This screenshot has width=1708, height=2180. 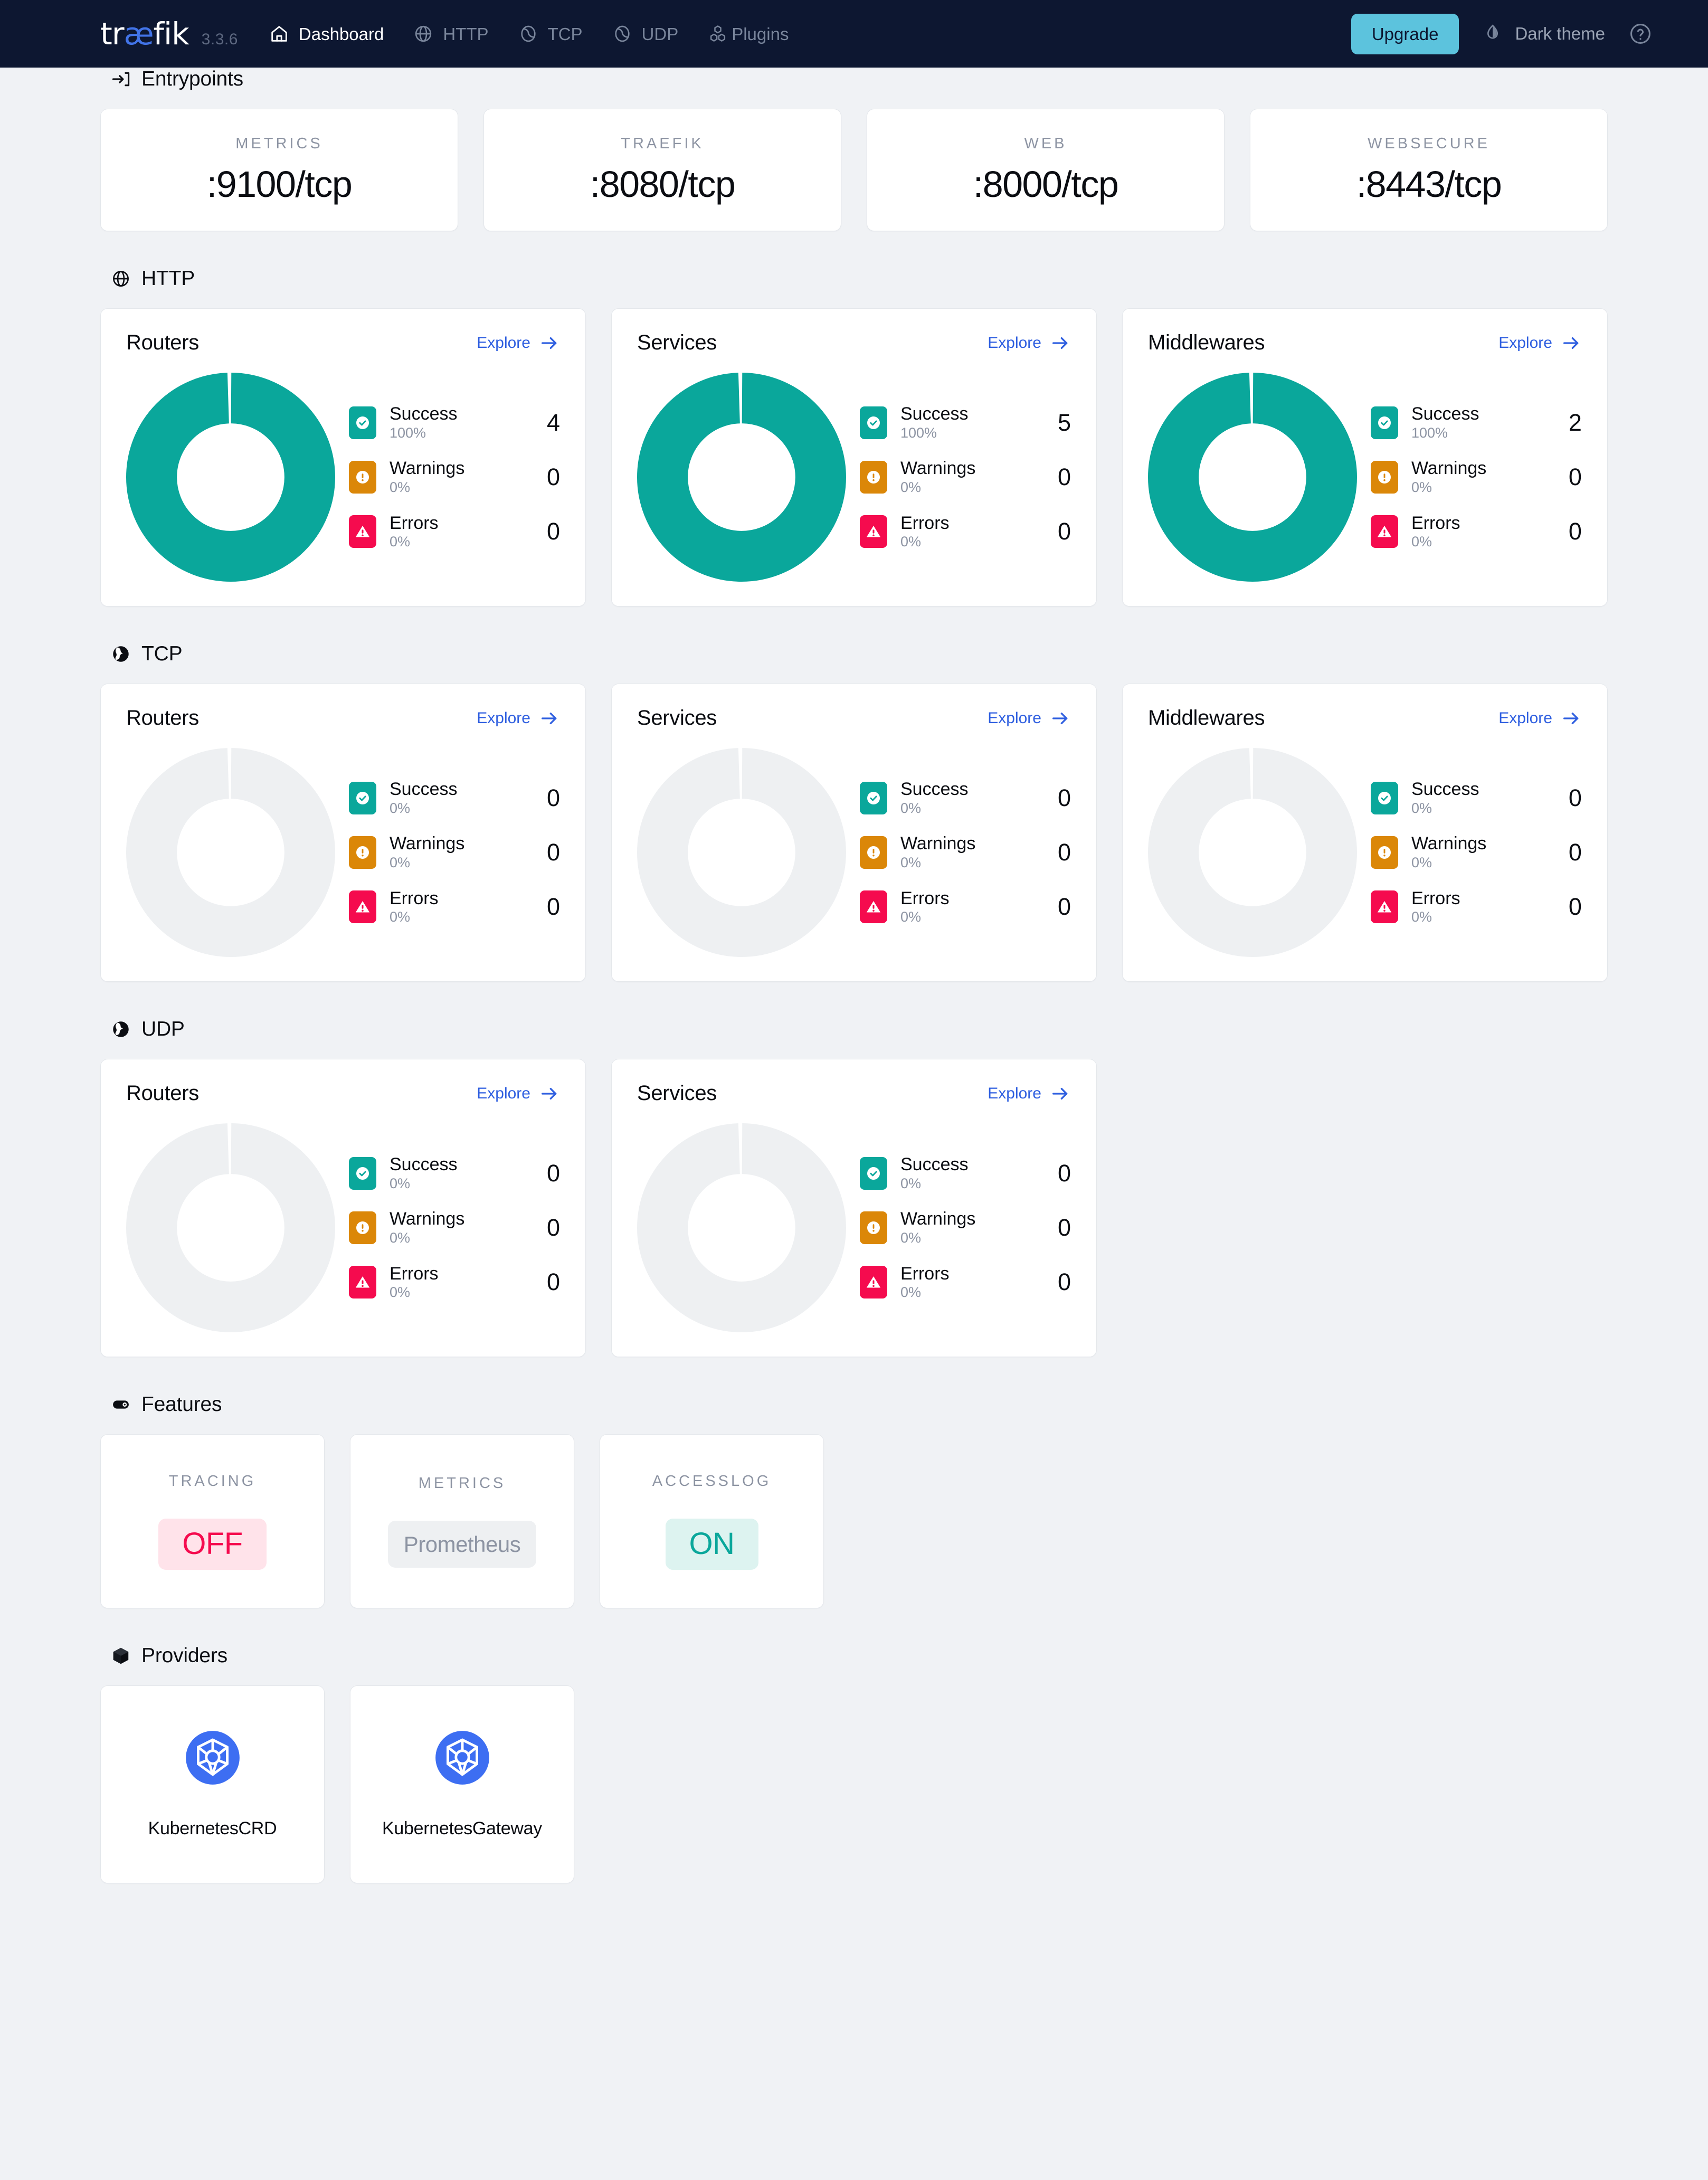 I want to click on card-body: Success 100% 2 Warnings 0% 0, so click(x=1364, y=477).